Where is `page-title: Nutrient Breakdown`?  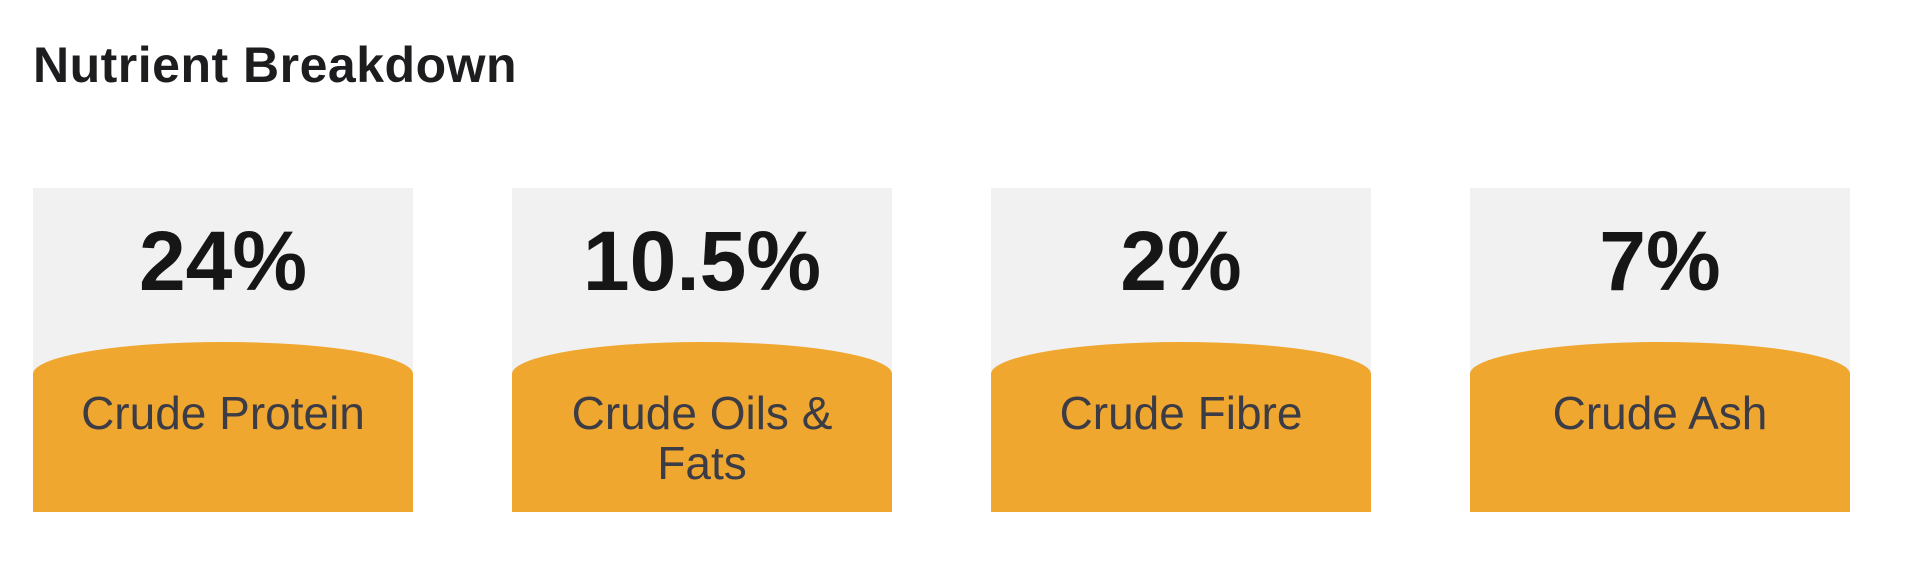 page-title: Nutrient Breakdown is located at coordinates (275, 65).